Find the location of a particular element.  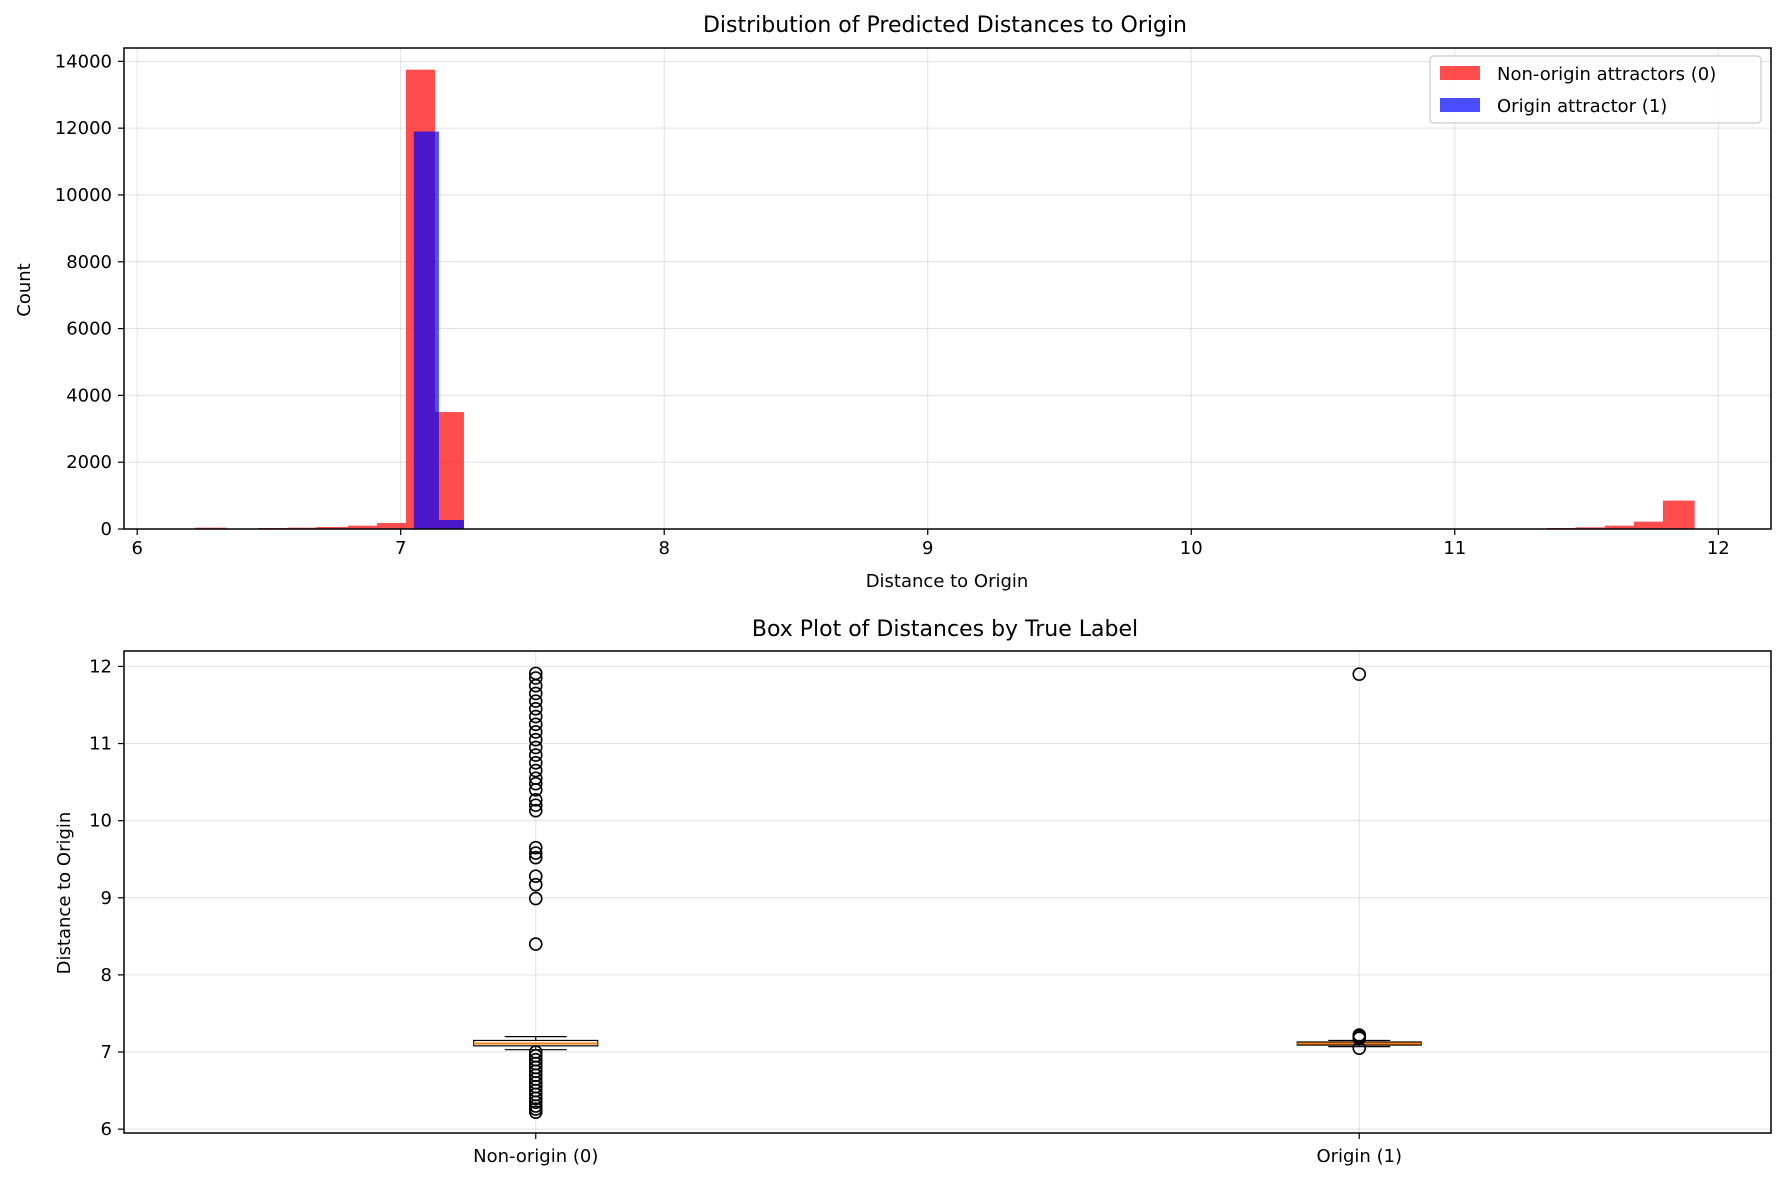

boxplot-x-tick-label: Origin (1) is located at coordinates (1359, 1156).